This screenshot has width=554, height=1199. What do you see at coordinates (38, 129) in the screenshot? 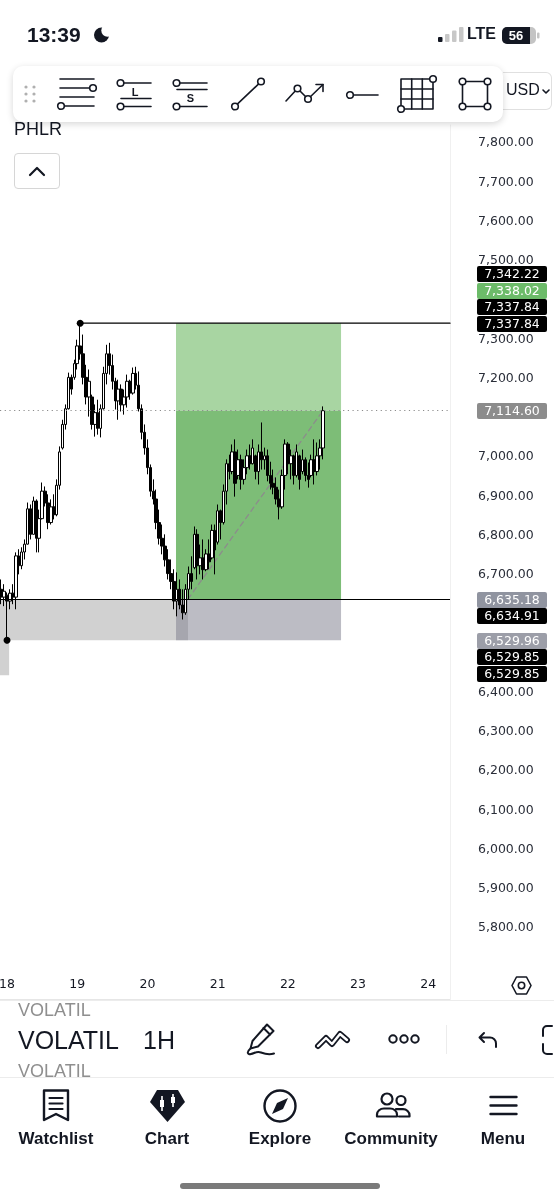
I see `chart-title: PHLR` at bounding box center [38, 129].